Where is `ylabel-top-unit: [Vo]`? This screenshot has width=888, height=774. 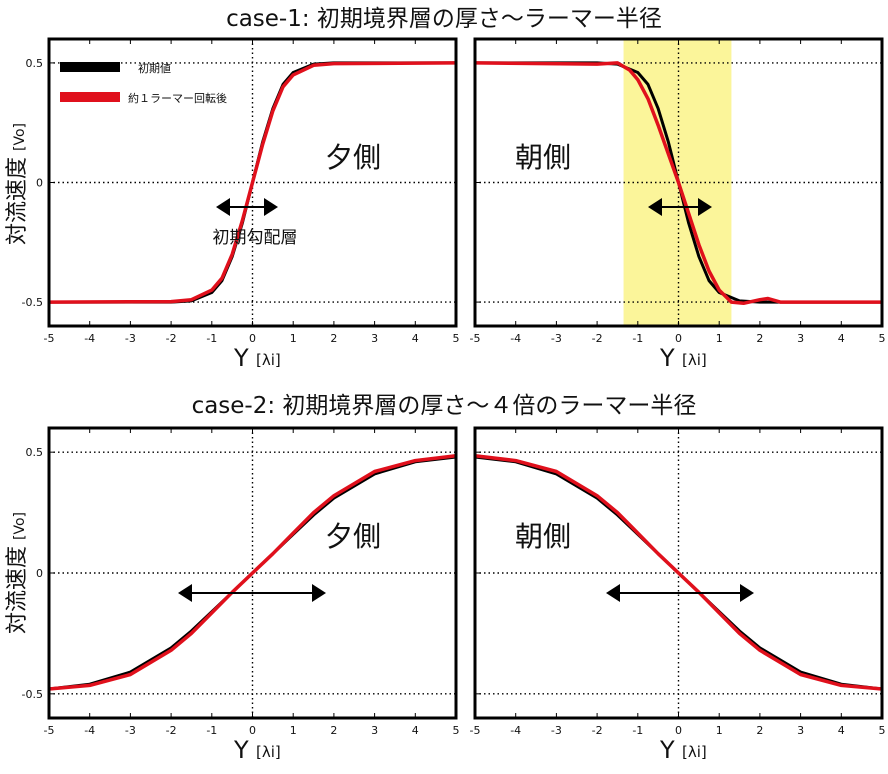
ylabel-top-unit: [Vo] is located at coordinates (20, 137).